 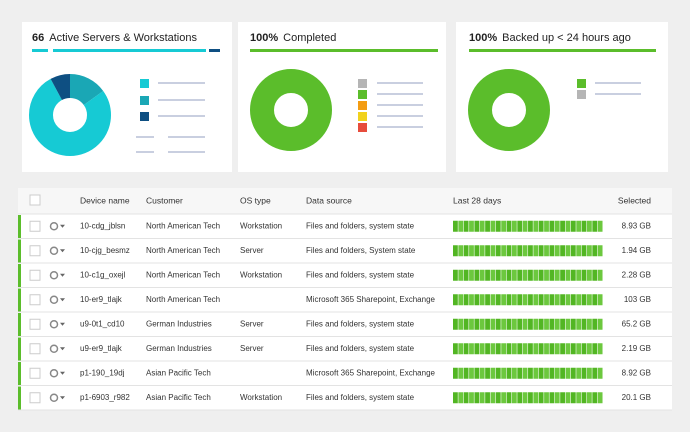 What do you see at coordinates (637, 299) in the screenshot?
I see `table-cell: 103 GB` at bounding box center [637, 299].